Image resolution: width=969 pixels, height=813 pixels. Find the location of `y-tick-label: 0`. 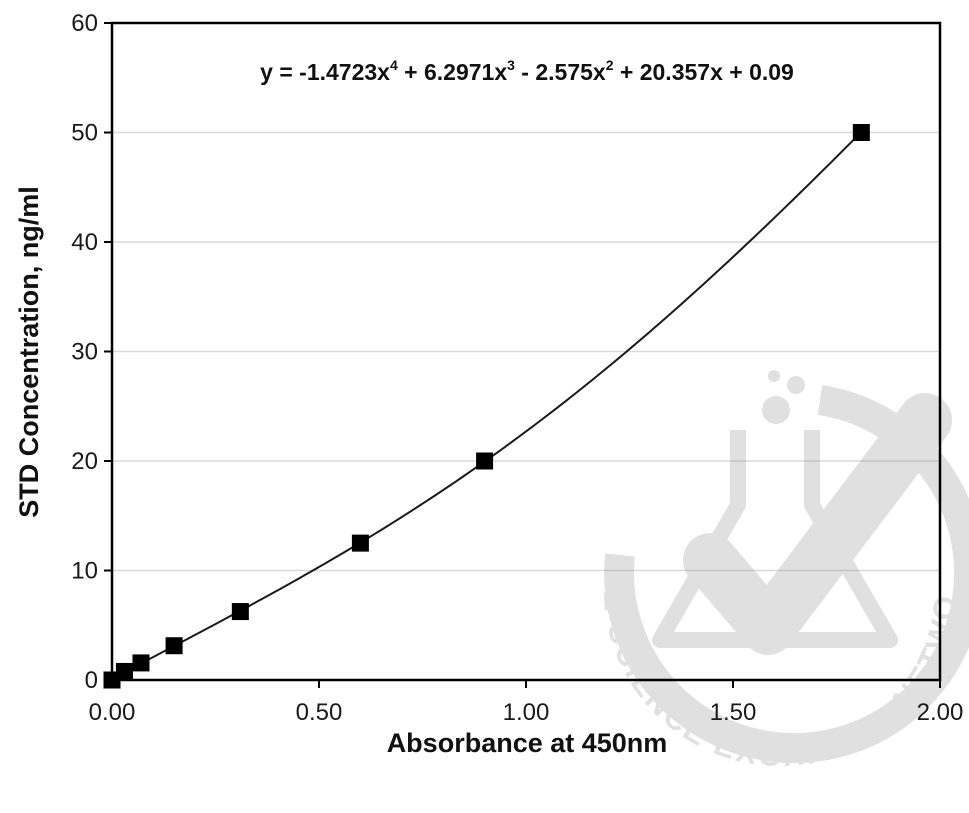

y-tick-label: 0 is located at coordinates (91, 680).